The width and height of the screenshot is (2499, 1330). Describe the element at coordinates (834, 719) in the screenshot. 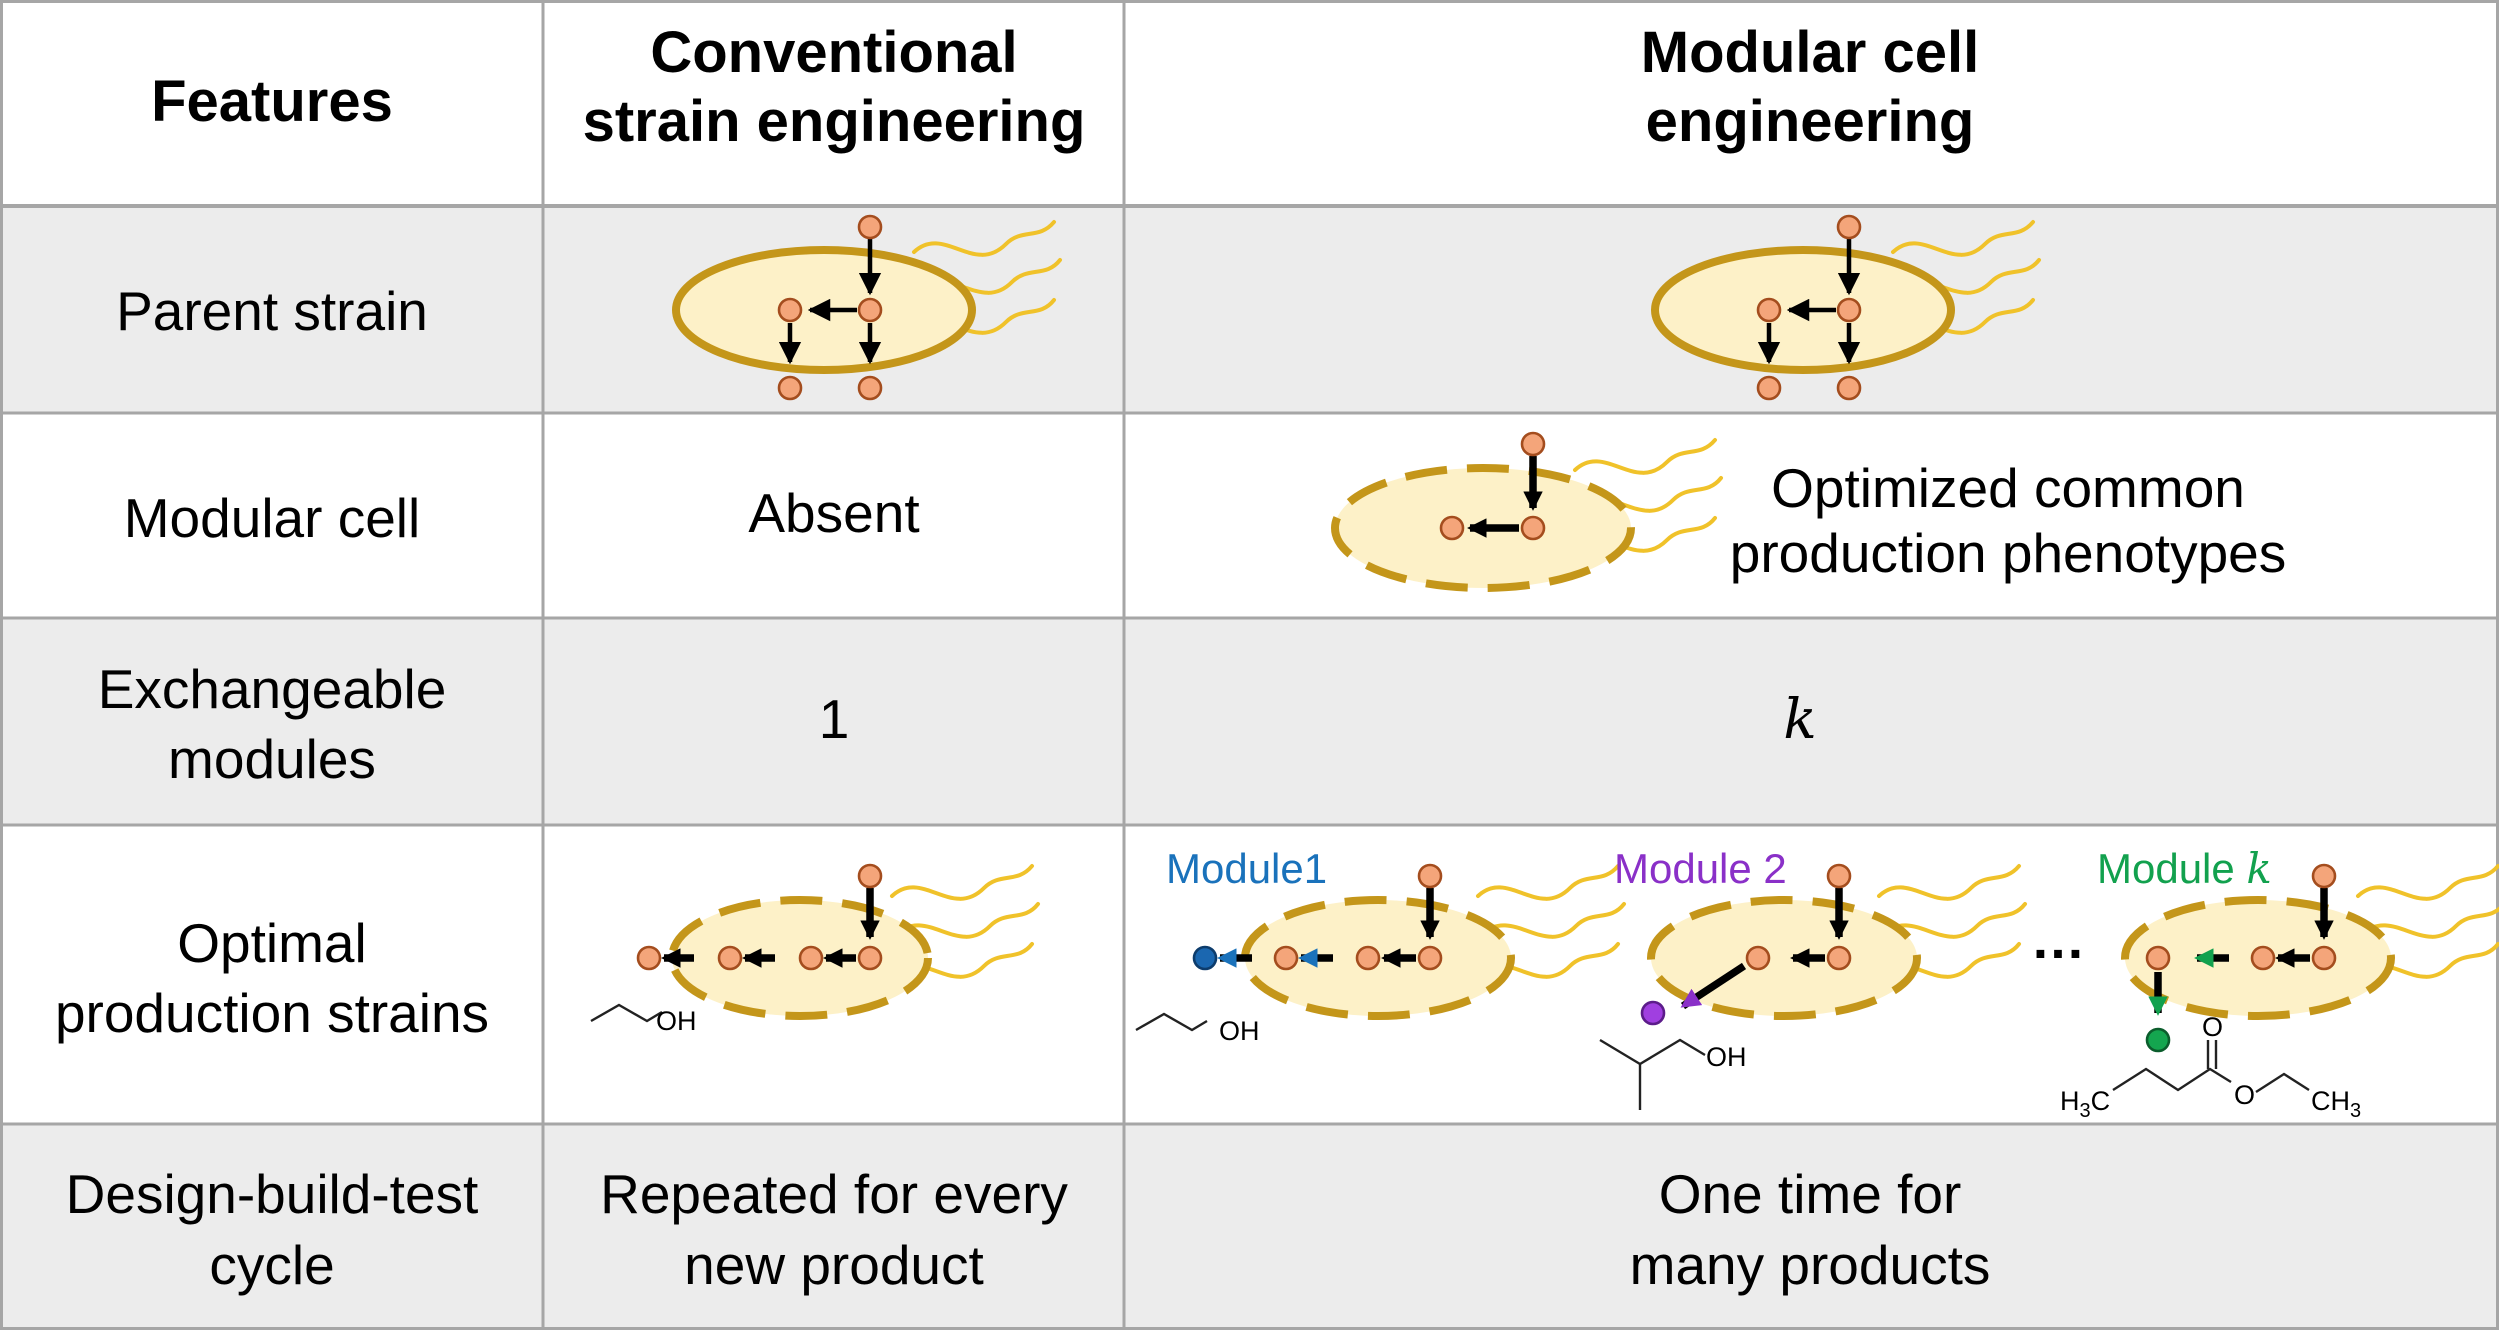

I see `modules-conventional: 1` at that location.